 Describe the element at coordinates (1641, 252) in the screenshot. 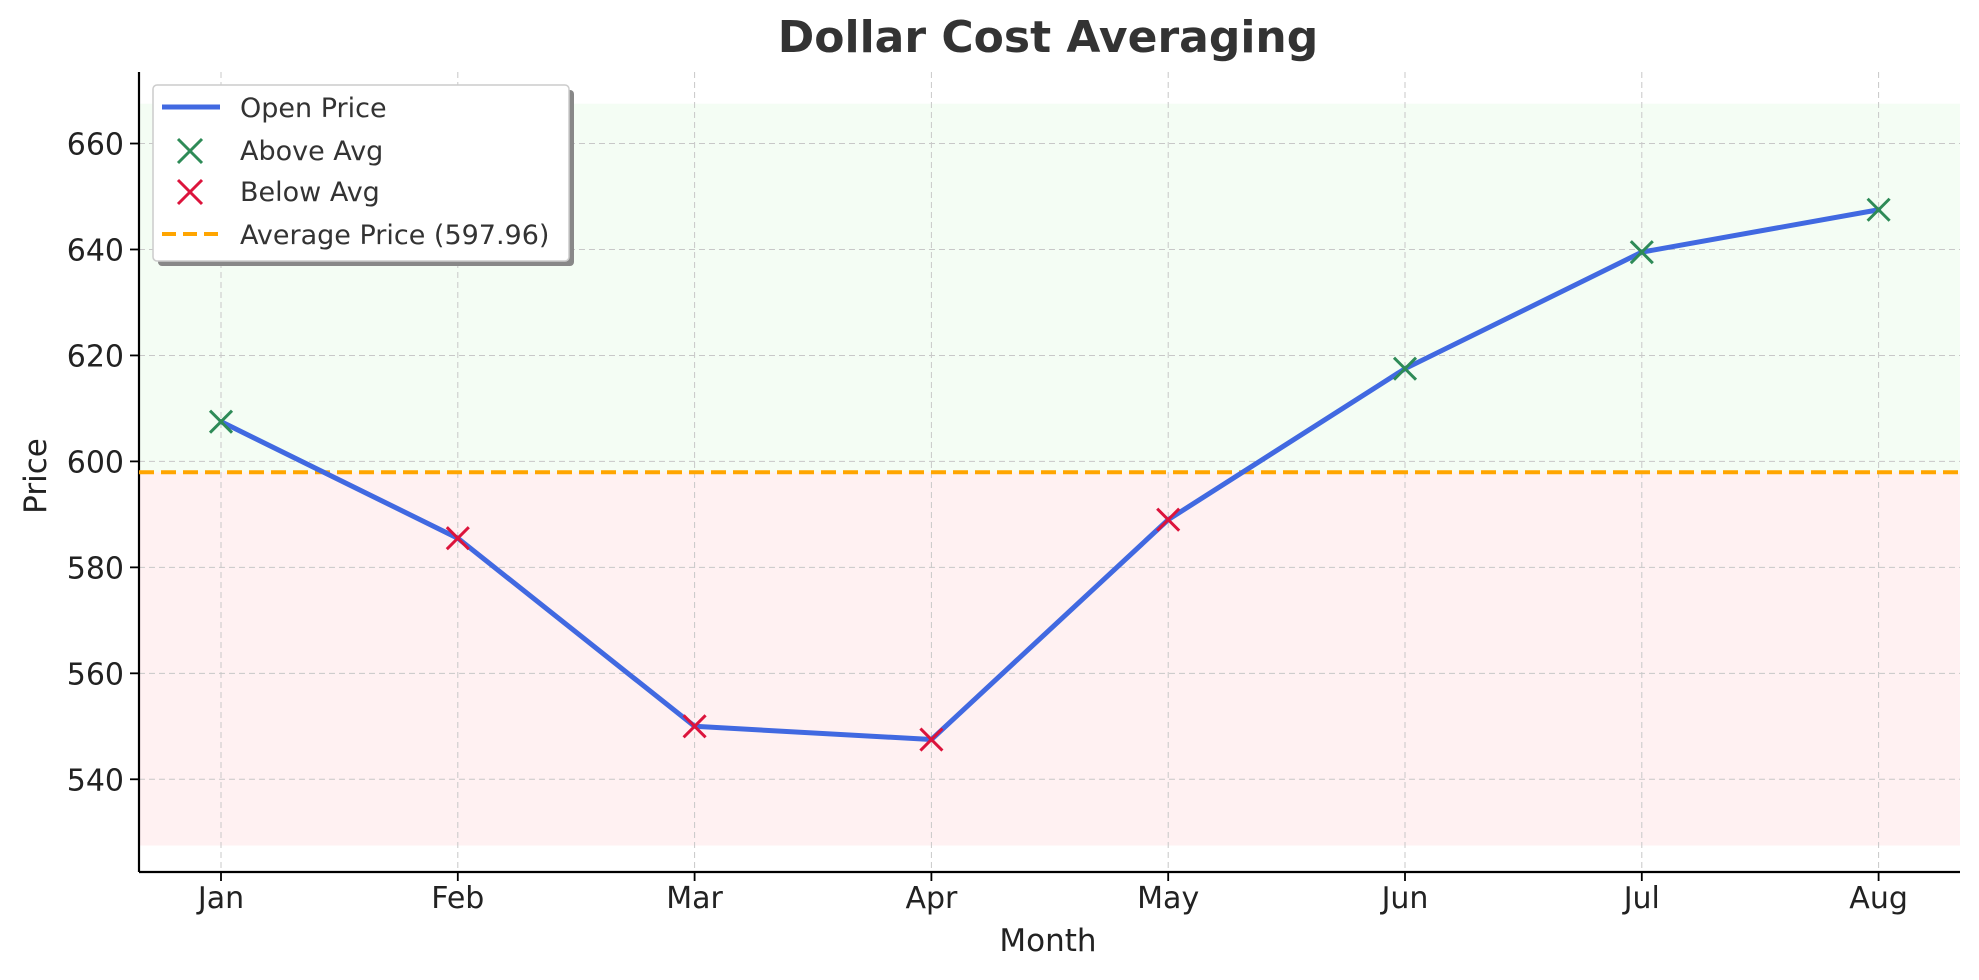

I see `marker-jul-above` at that location.